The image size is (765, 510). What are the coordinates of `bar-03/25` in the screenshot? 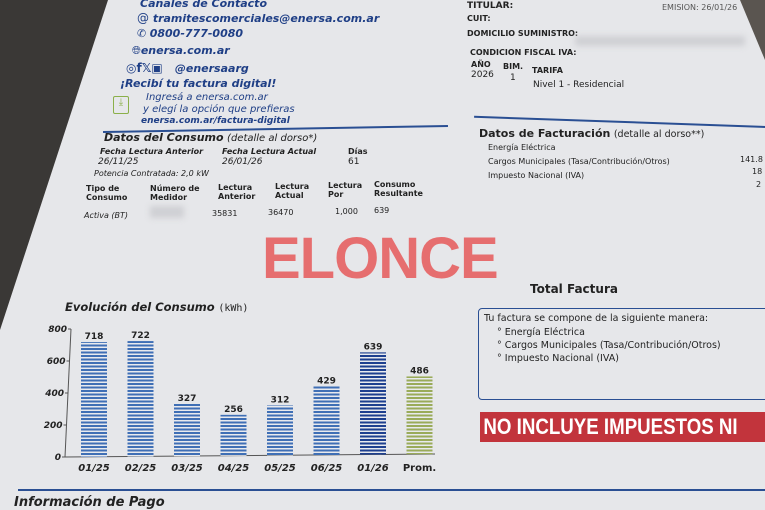 It's located at (187, 430).